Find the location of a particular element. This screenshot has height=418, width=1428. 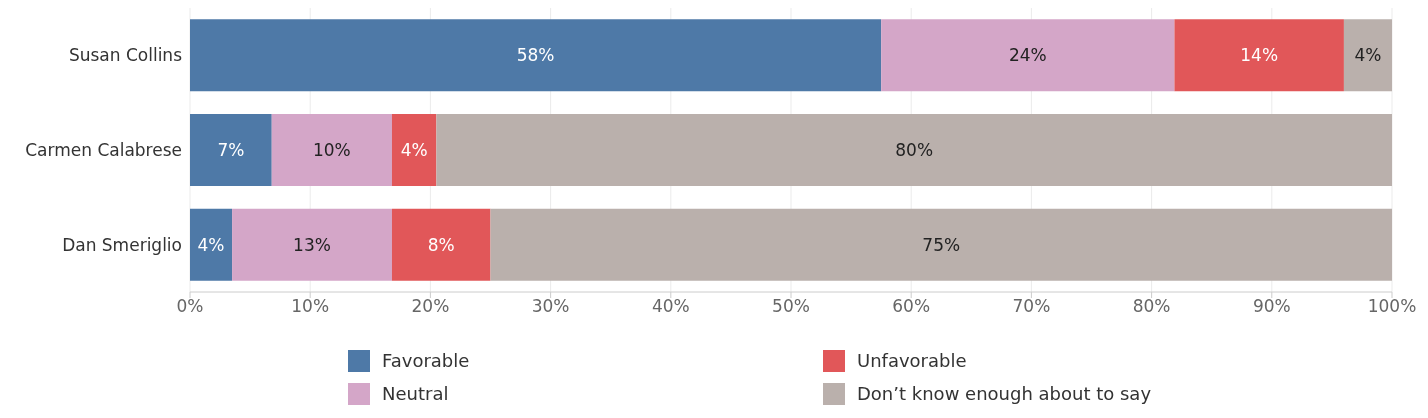

legend-label: Unfavorable is located at coordinates (912, 360).